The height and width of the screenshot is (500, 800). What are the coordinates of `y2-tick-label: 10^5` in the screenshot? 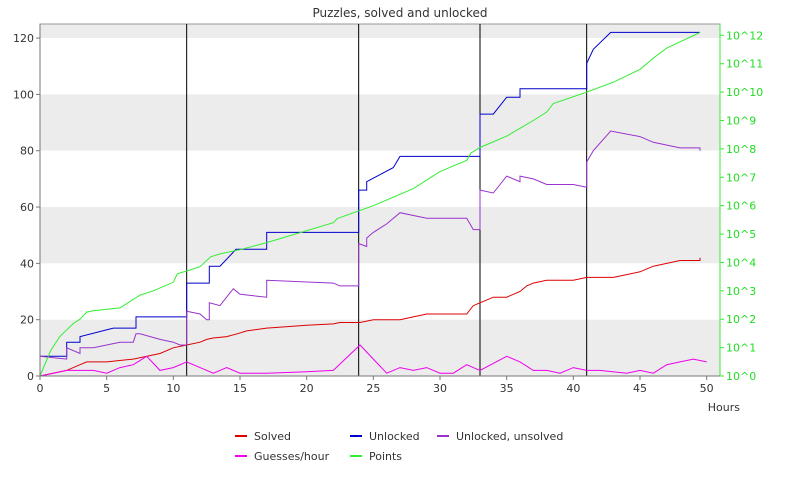 It's located at (741, 234).